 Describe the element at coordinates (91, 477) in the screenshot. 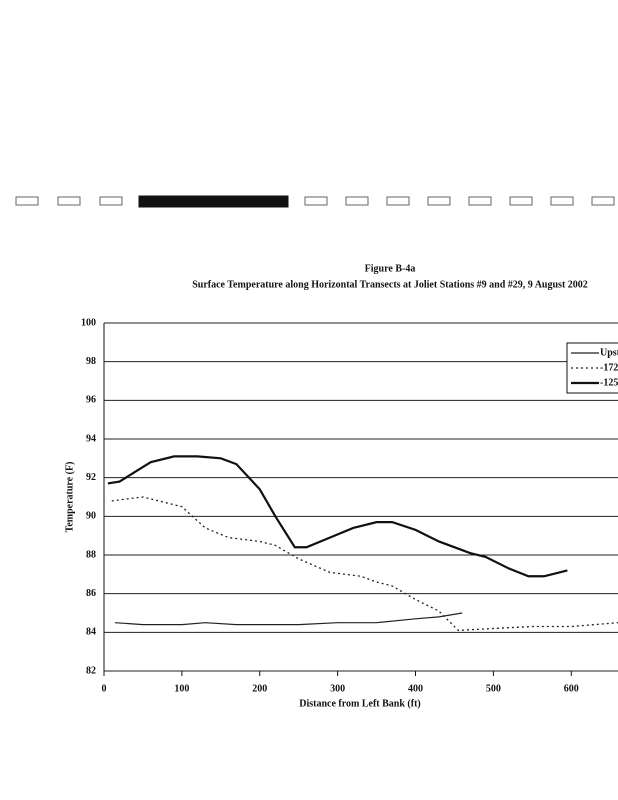

I see `y-tick-label: 92` at that location.